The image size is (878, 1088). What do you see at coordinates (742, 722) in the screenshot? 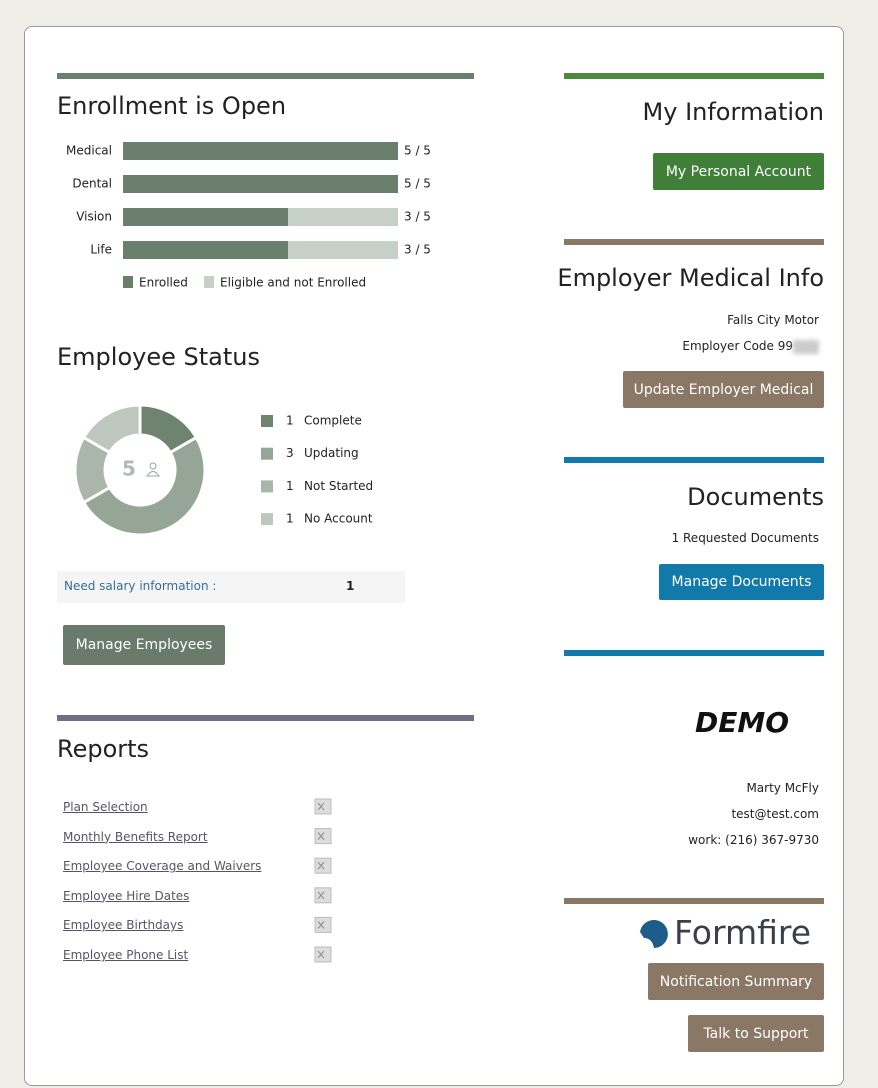
I see `company-logo: DEMO` at bounding box center [742, 722].